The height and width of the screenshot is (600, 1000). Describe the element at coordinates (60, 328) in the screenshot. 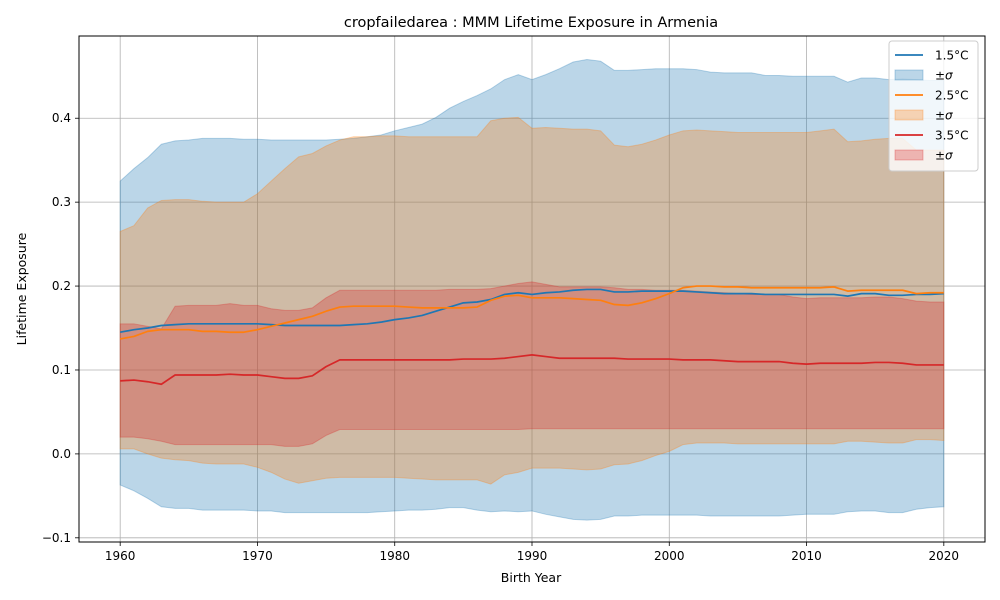

I see `y-axis: −0.1 0.0 0.1 0.2 0.3 0.4` at that location.